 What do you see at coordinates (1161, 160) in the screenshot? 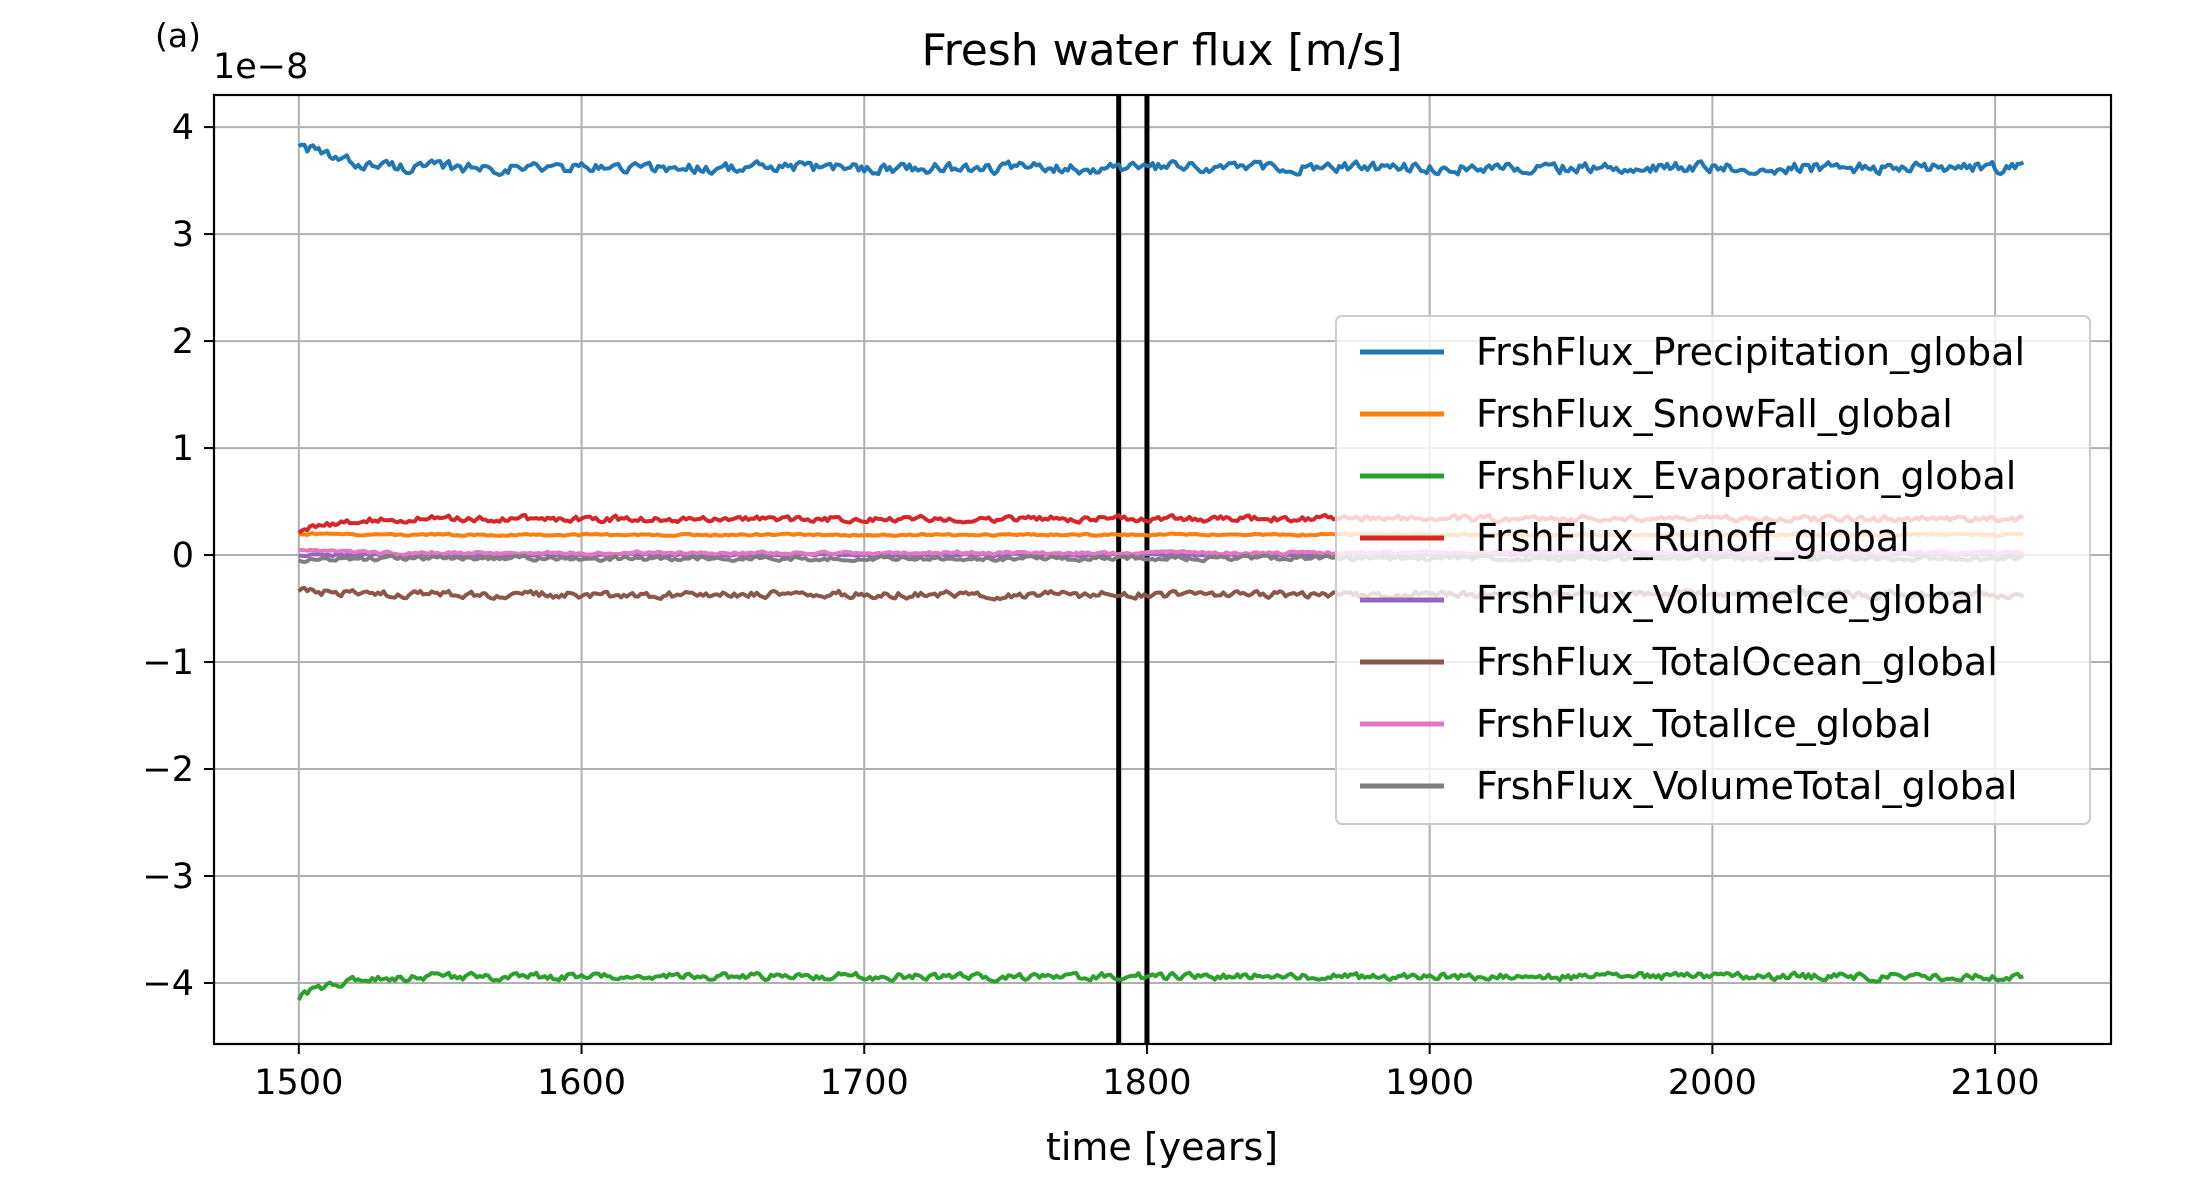
I see `series-line-FrshFlux_Precipitation_global` at bounding box center [1161, 160].